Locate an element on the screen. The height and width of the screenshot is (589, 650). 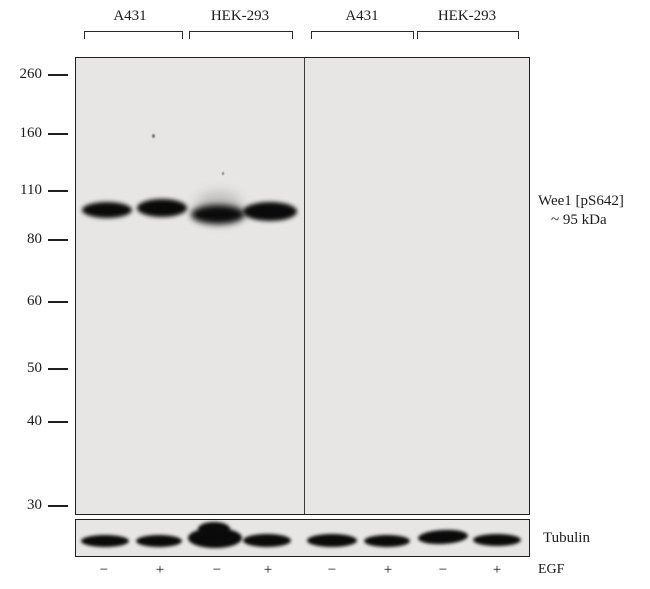
mw-label: 110 is located at coordinates (31, 190).